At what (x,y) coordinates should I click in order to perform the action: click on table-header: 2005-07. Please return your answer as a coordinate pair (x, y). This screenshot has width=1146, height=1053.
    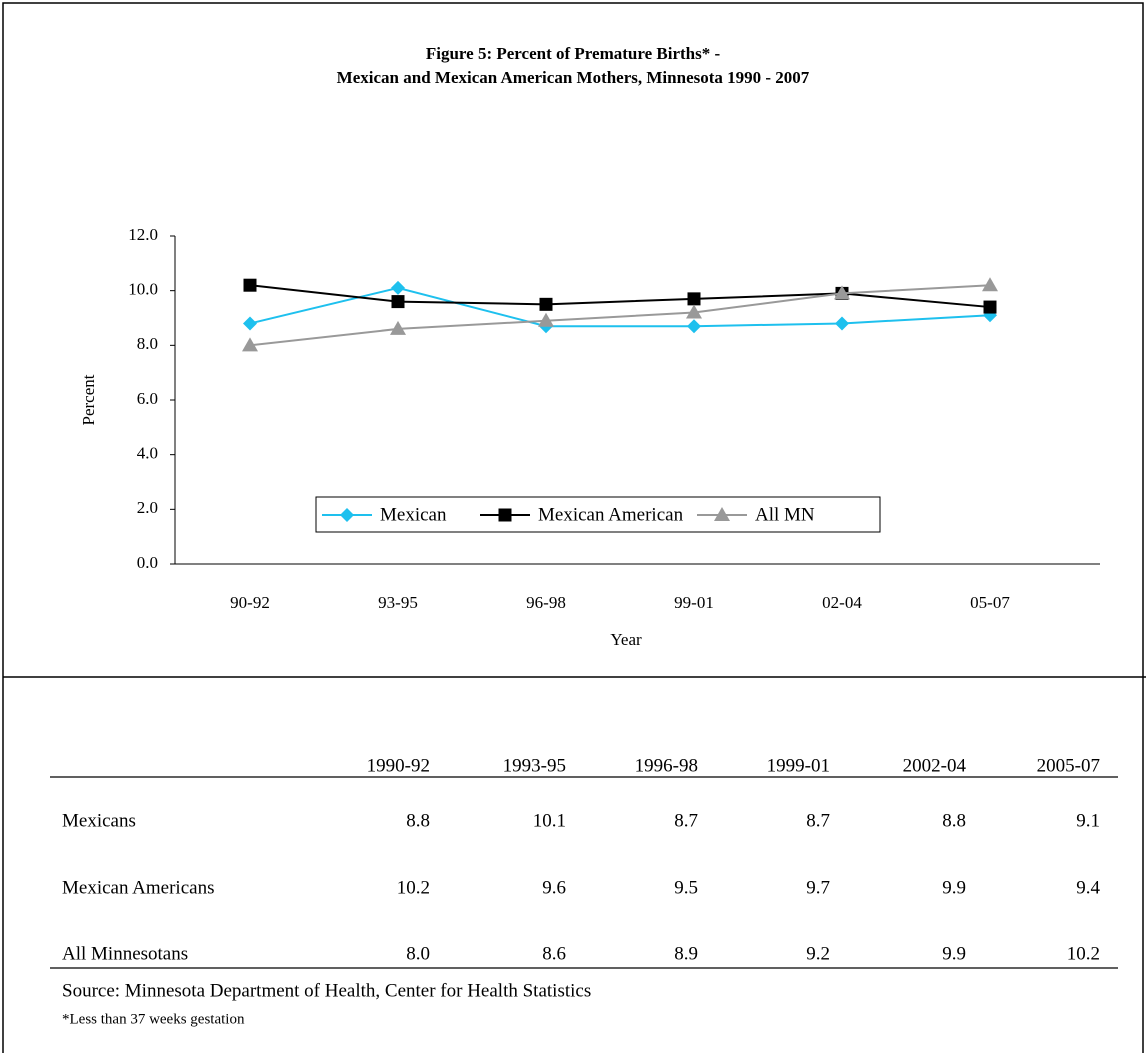
    Looking at the image, I should click on (1068, 765).